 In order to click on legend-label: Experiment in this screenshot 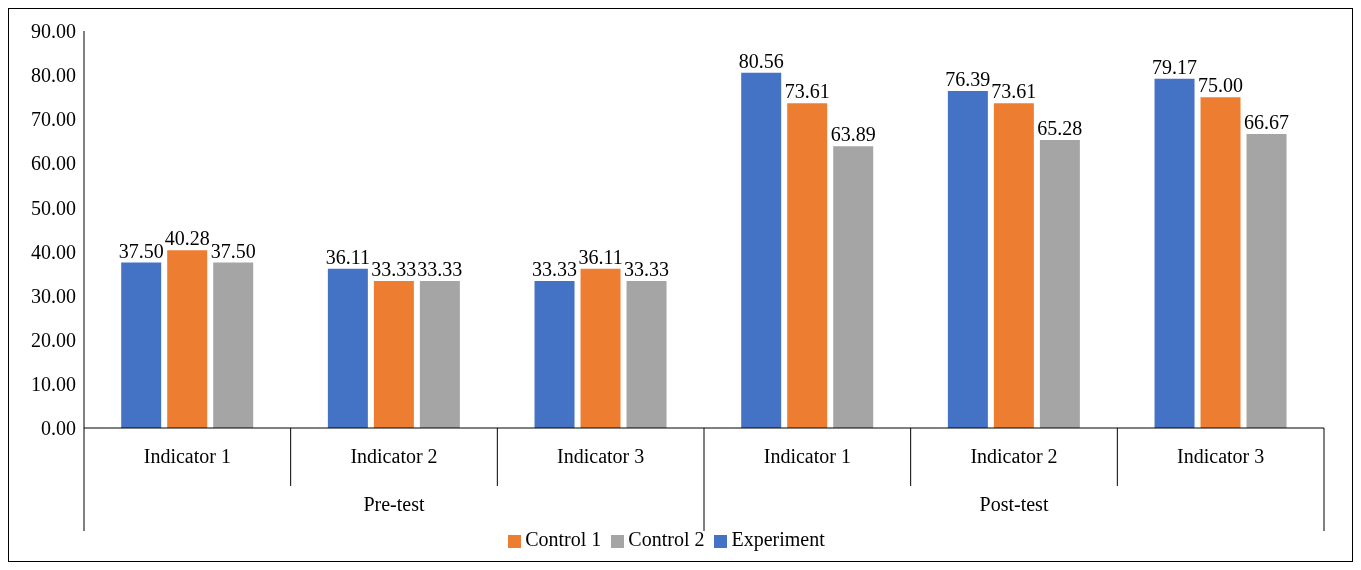, I will do `click(778, 539)`.